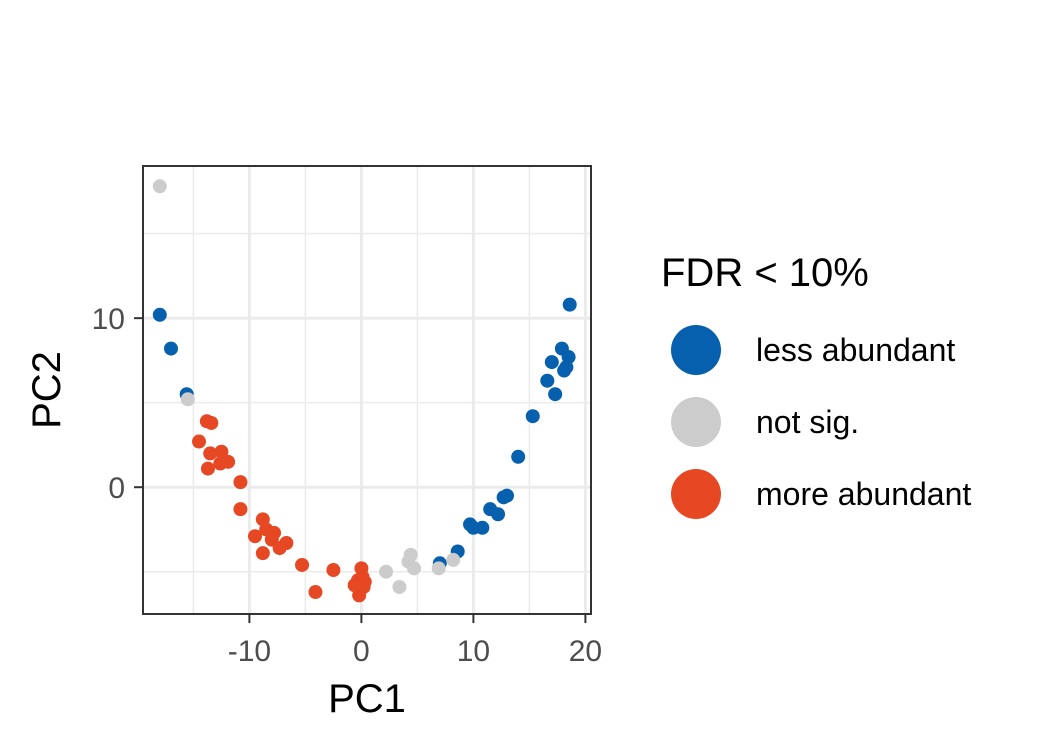  What do you see at coordinates (249, 651) in the screenshot?
I see `x-tick-label: -10` at bounding box center [249, 651].